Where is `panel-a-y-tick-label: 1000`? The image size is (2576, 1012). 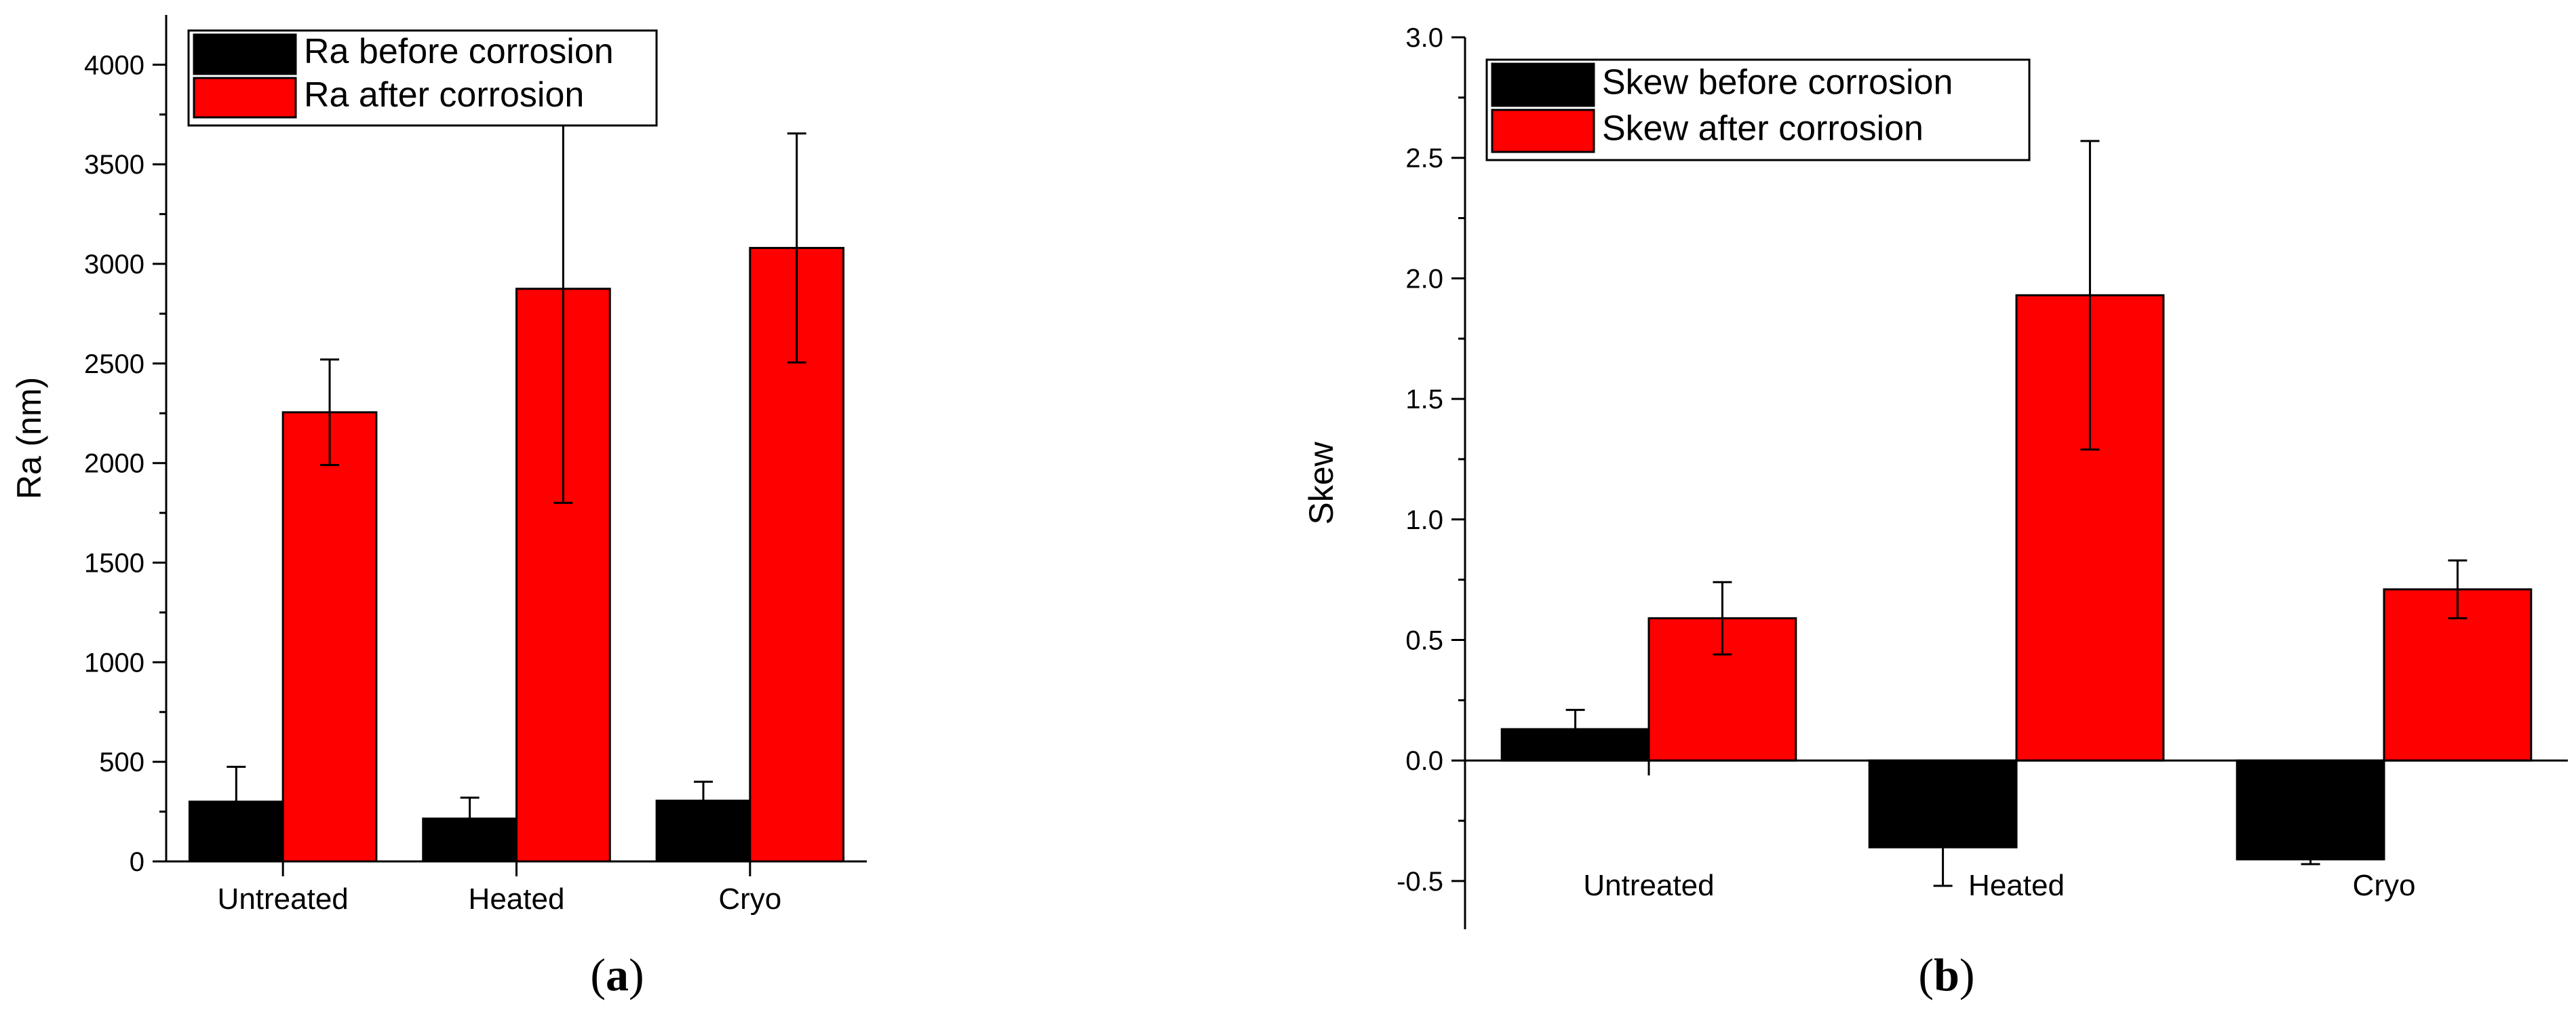
panel-a-y-tick-label: 1000 is located at coordinates (114, 663).